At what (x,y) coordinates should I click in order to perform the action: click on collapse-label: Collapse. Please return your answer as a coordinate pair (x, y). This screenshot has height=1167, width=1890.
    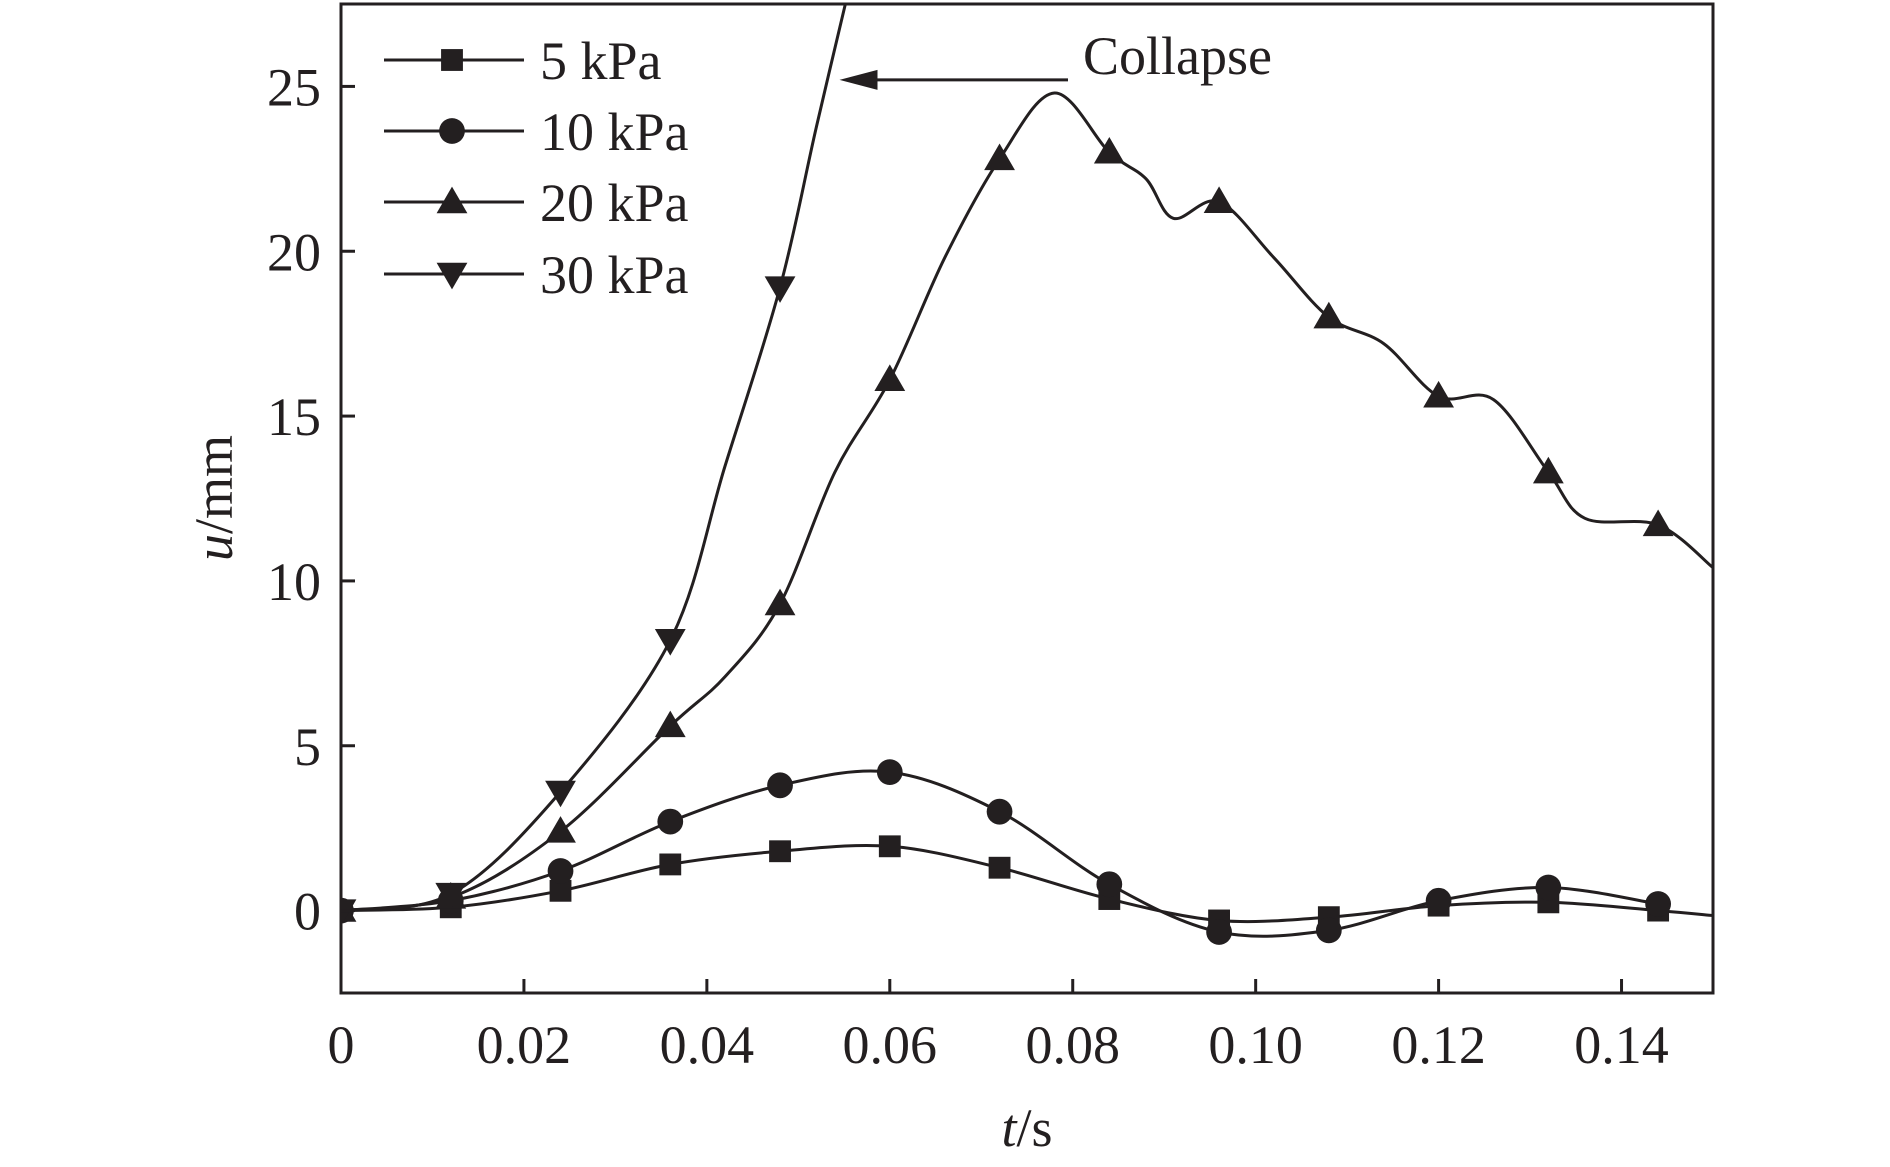
    Looking at the image, I should click on (1177, 56).